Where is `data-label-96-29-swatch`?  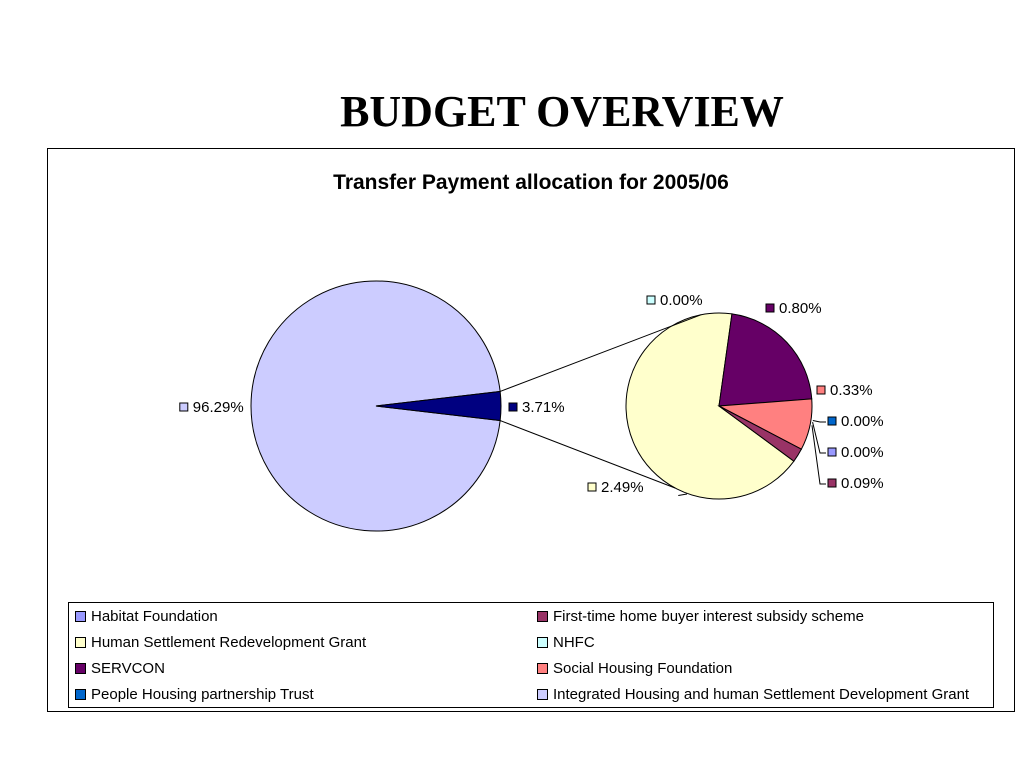 data-label-96-29-swatch is located at coordinates (184, 407).